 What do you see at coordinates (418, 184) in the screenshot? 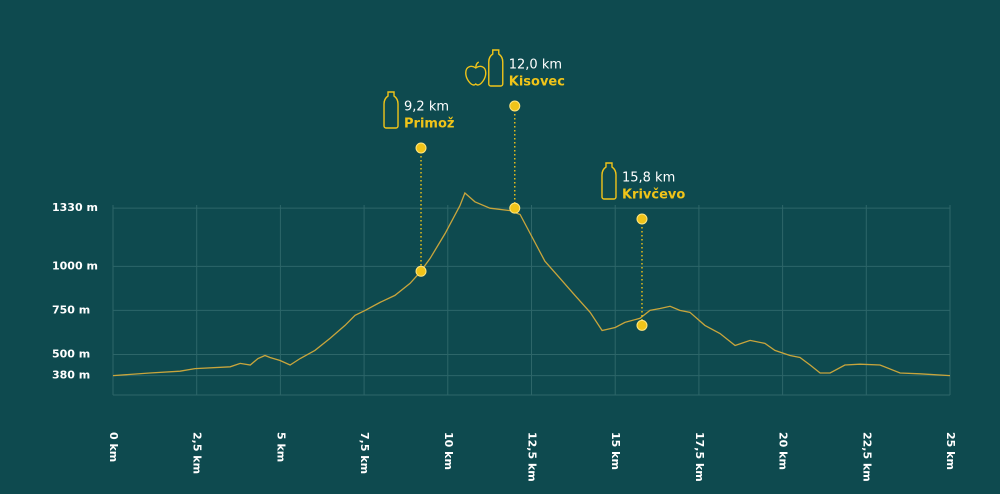
I see `stop: 9,2 km Primož` at bounding box center [418, 184].